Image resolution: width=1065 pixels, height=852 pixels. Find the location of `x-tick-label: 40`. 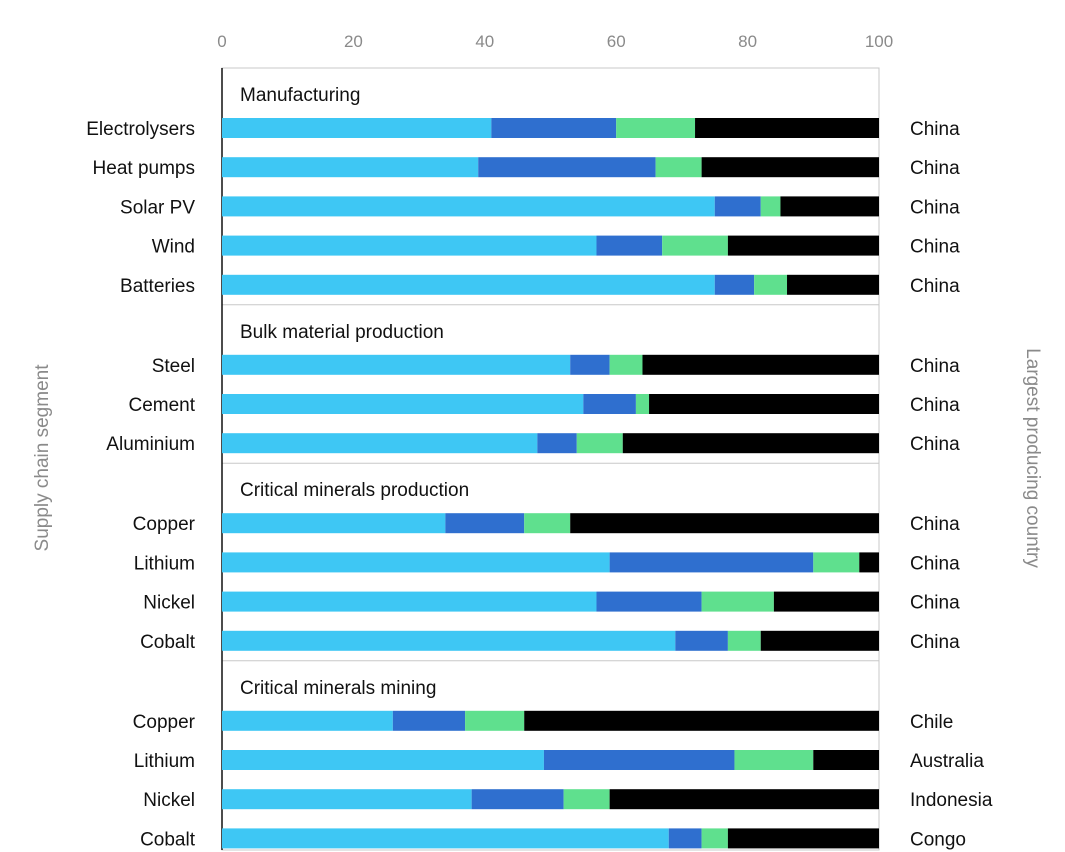

x-tick-label: 40 is located at coordinates (484, 41).